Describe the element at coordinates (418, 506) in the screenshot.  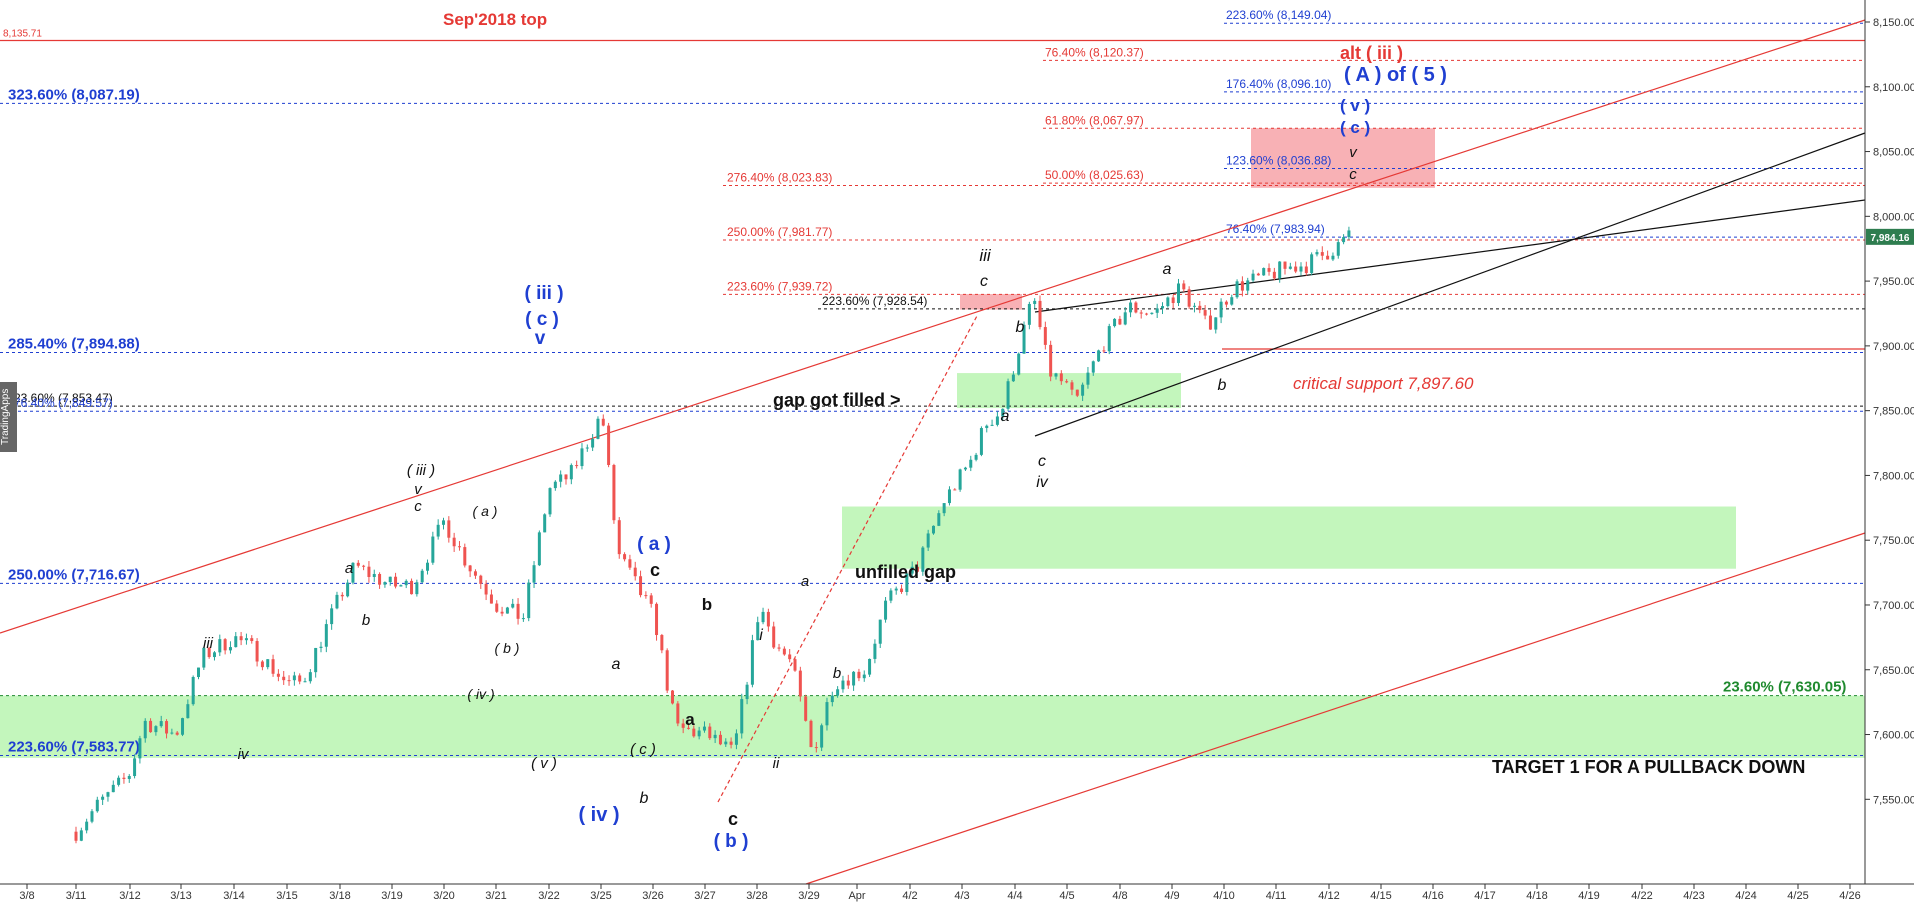
I see `wave-label-6: c` at that location.